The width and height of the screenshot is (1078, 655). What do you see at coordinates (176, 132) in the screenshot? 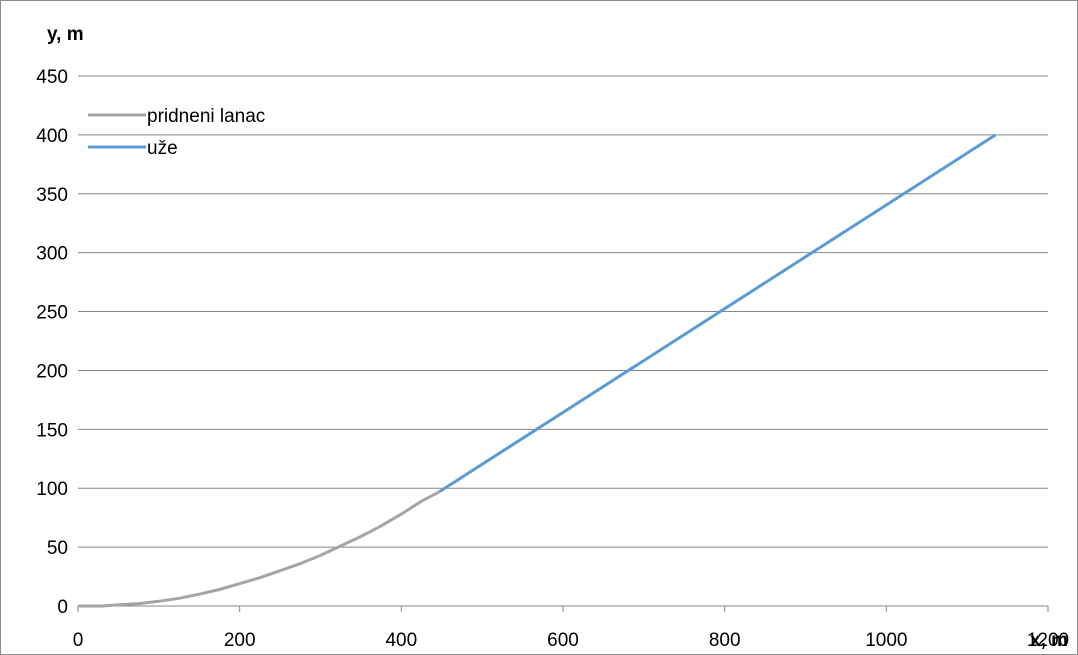
I see `legend: pridneni lanac uže` at bounding box center [176, 132].